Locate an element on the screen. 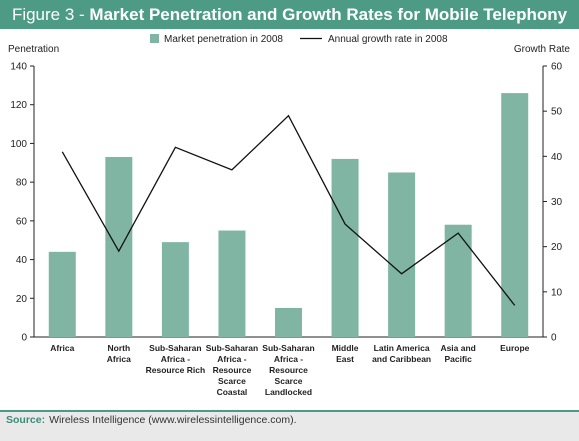 The width and height of the screenshot is (579, 441). category-label: Sub-Saharan Africa -Resource Scarce Coastal is located at coordinates (232, 370).